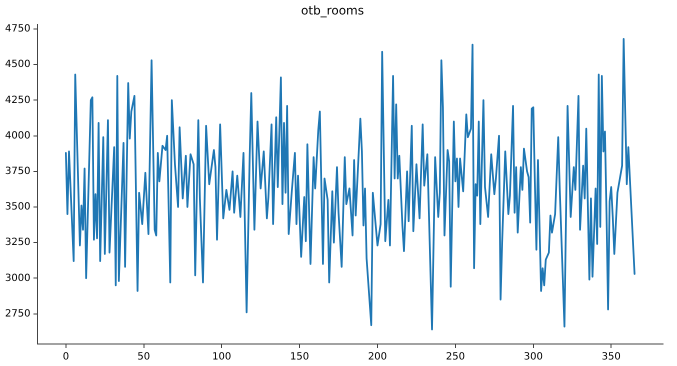  What do you see at coordinates (611, 357) in the screenshot?
I see `x-tick-label: 350` at bounding box center [611, 357].